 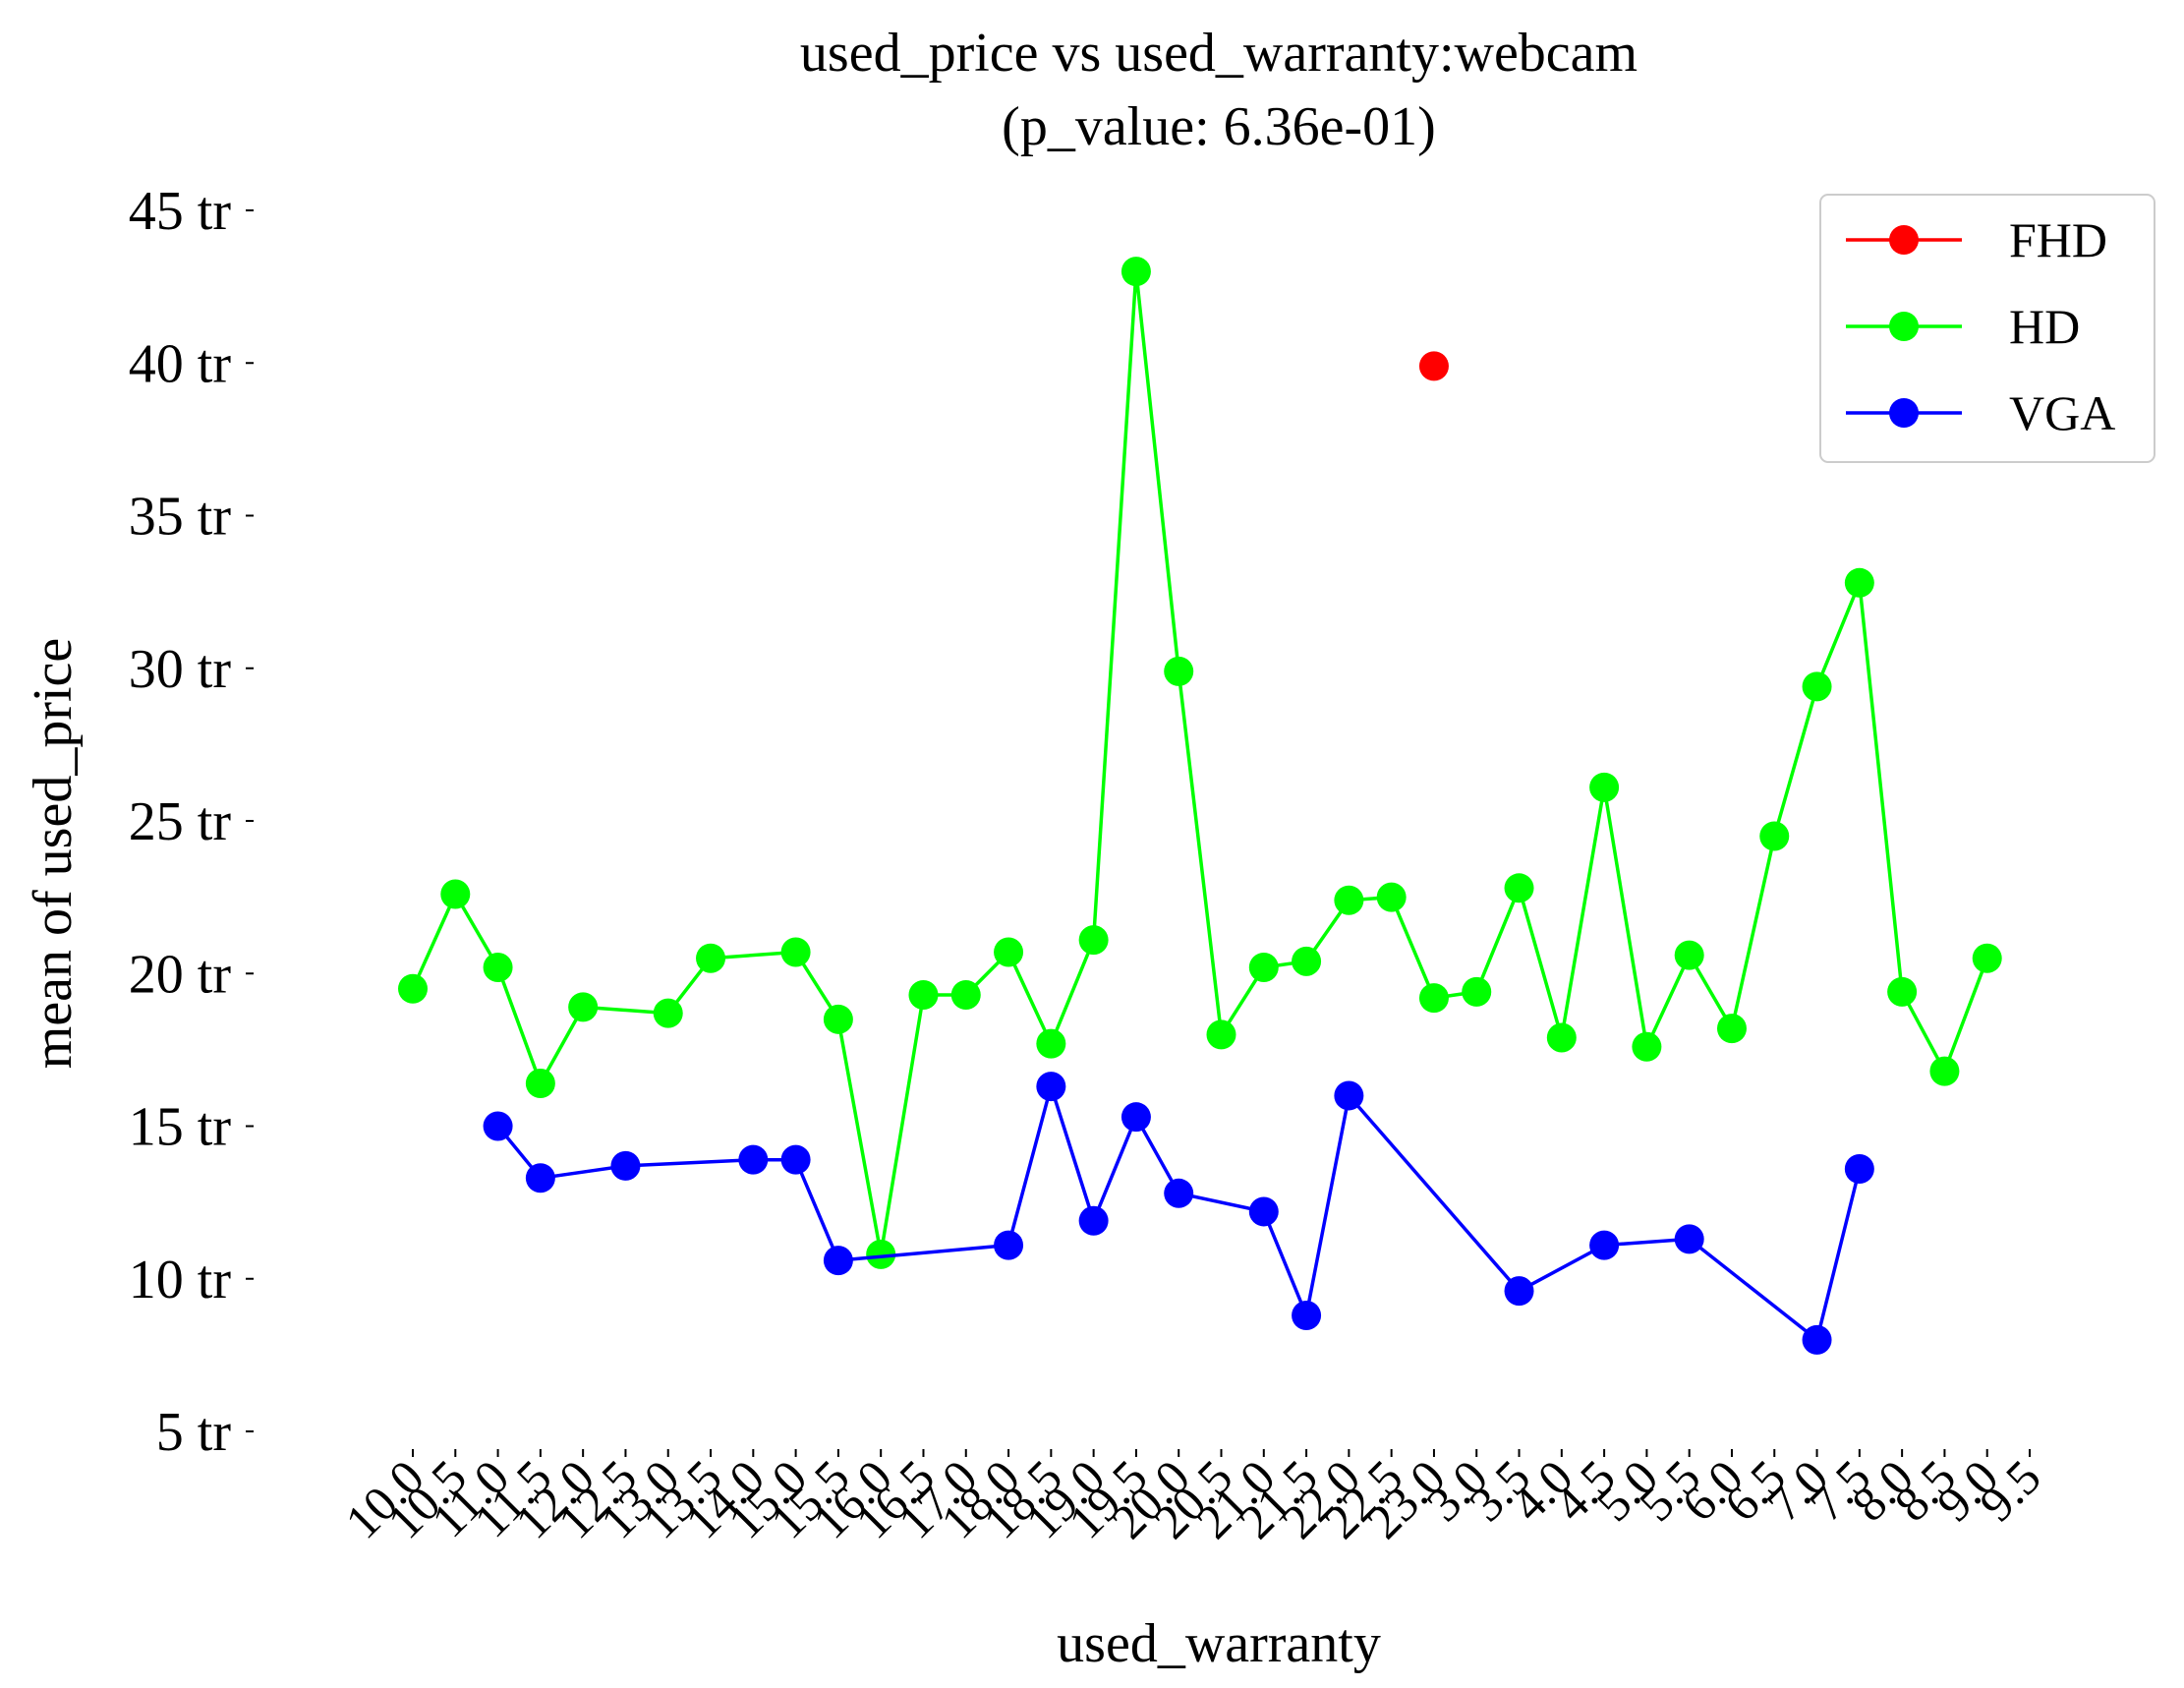 I want to click on y-tick-label: 40 tr, so click(x=180, y=363).